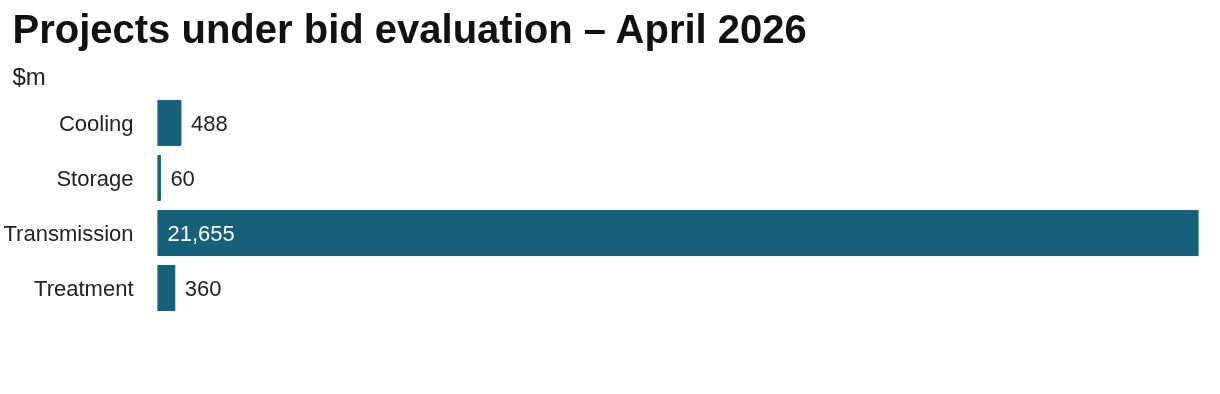  Describe the element at coordinates (84, 288) in the screenshot. I see `y-tick-label: Treatment` at that location.